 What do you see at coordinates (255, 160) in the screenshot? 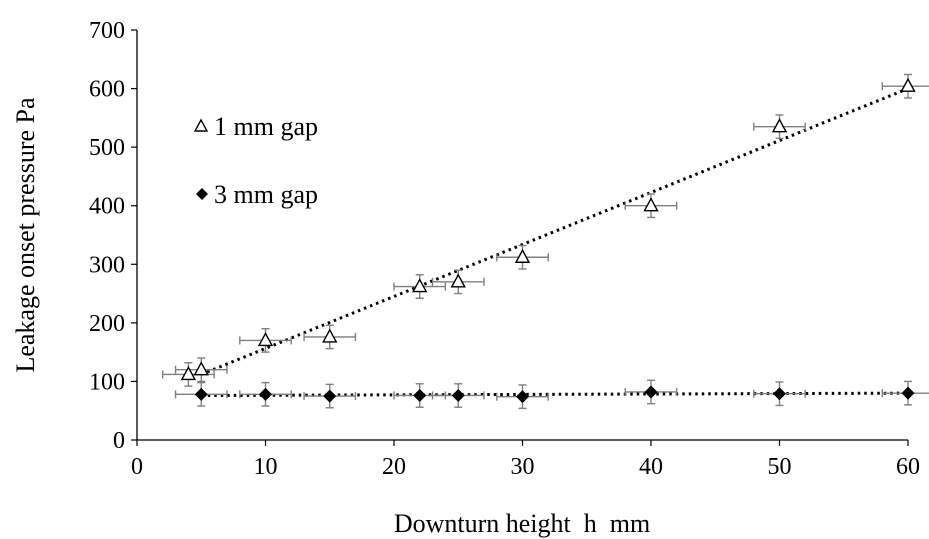
I see `legend: 1 mm gap 3 mm gap` at bounding box center [255, 160].